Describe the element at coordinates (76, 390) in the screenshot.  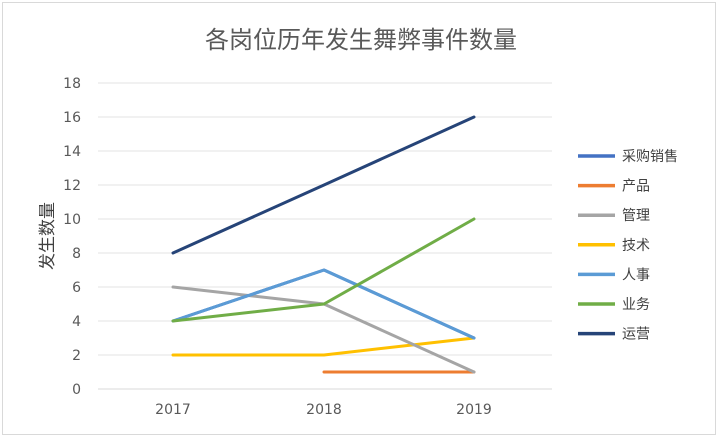
I see `y-tick-label: 0` at that location.